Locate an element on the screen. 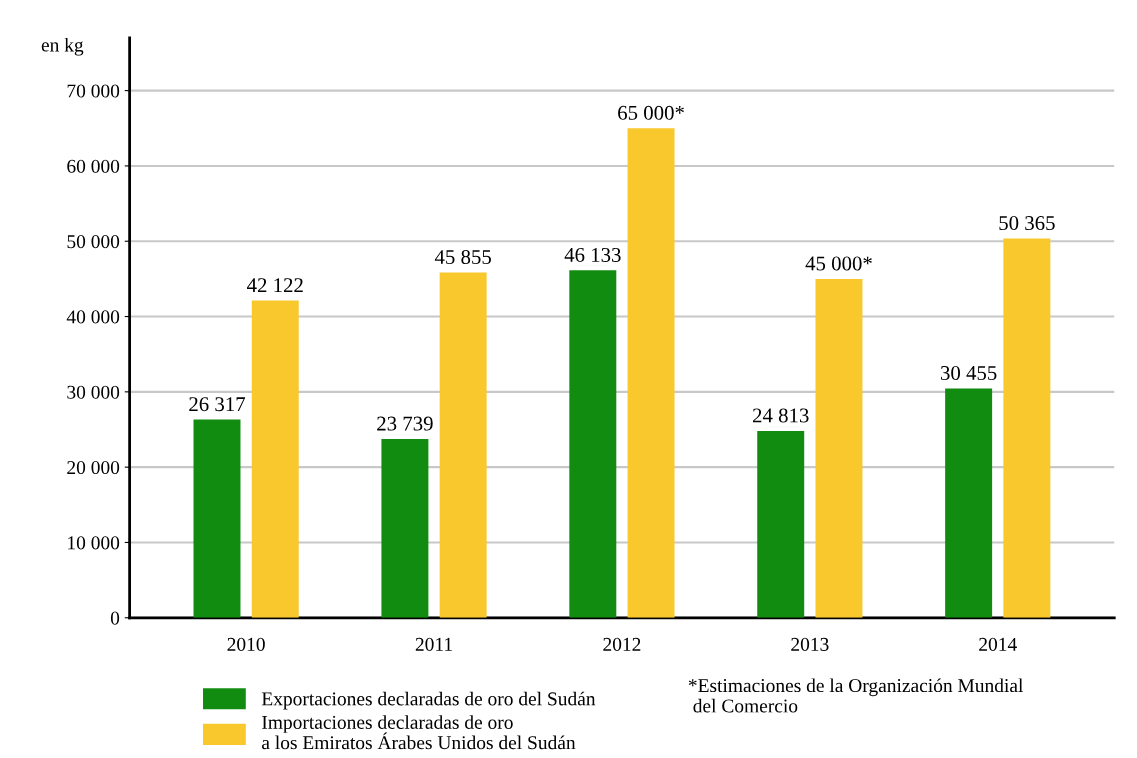 This screenshot has height=758, width=1137. y-tick-label: 60 000 is located at coordinates (93, 166).